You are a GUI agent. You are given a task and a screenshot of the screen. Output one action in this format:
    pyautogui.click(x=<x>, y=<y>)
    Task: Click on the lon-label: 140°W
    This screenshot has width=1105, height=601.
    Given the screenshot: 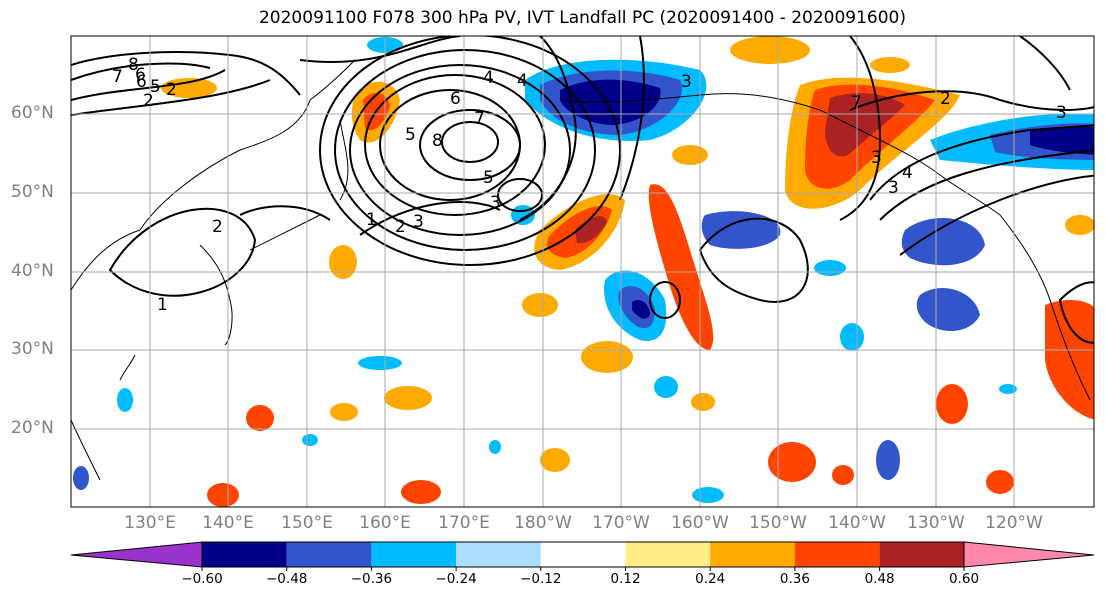 What is the action you would take?
    pyautogui.click(x=857, y=523)
    